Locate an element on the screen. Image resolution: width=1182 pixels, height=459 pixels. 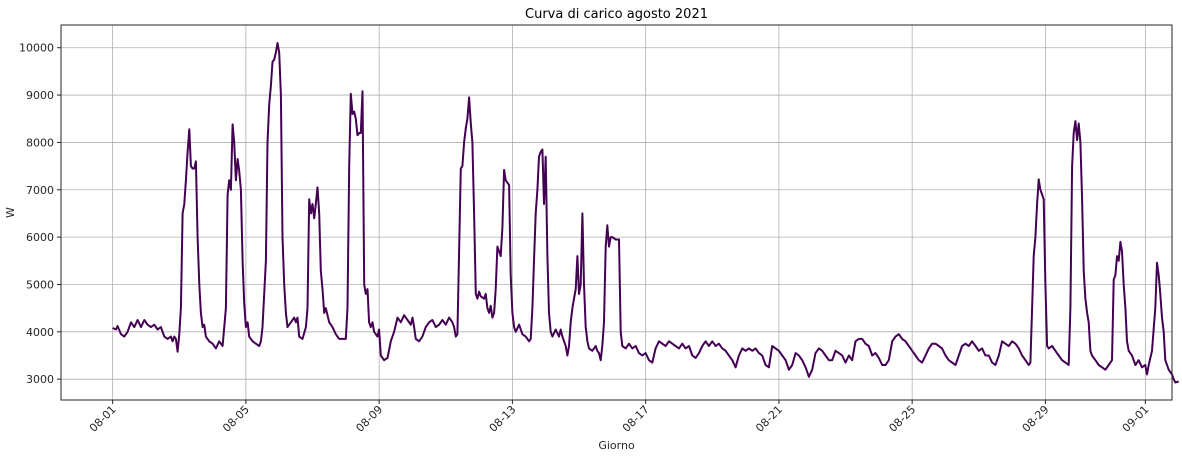
y-tick-label: 5000 is located at coordinates (40, 284).